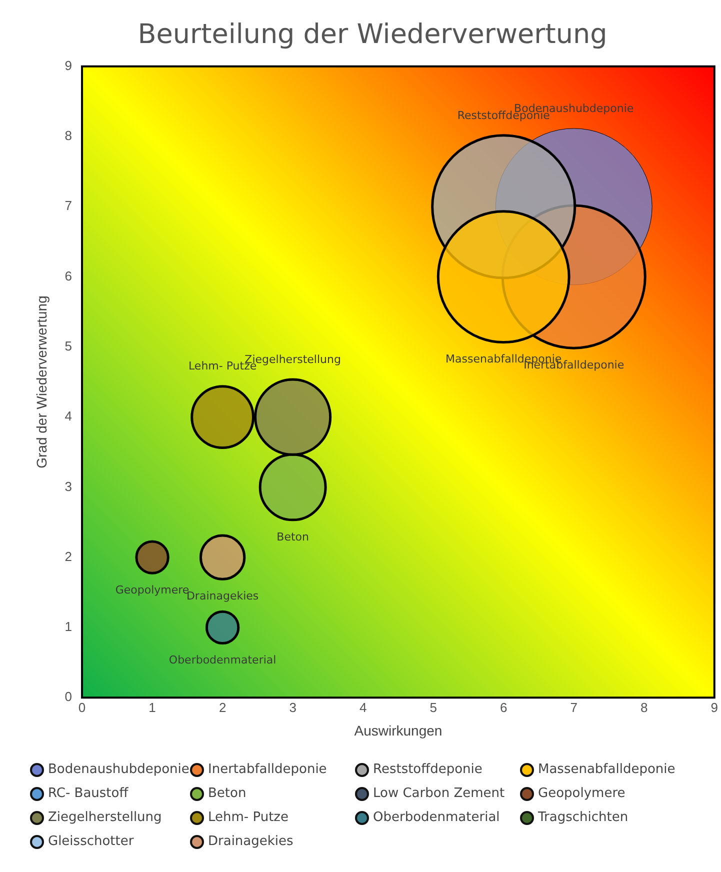 The image size is (721, 872). Describe the element at coordinates (68, 65) in the screenshot. I see `y-tick-label: 9` at that location.